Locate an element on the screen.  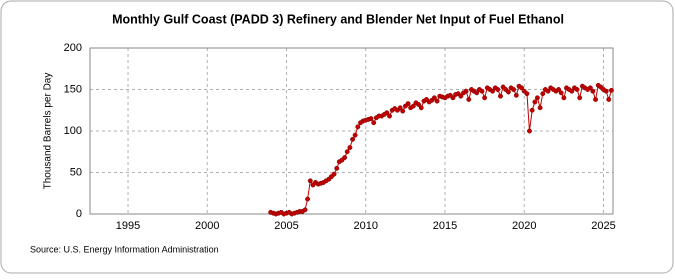
y-axis-label: Thousand Barrels per Day is located at coordinates (48, 131).